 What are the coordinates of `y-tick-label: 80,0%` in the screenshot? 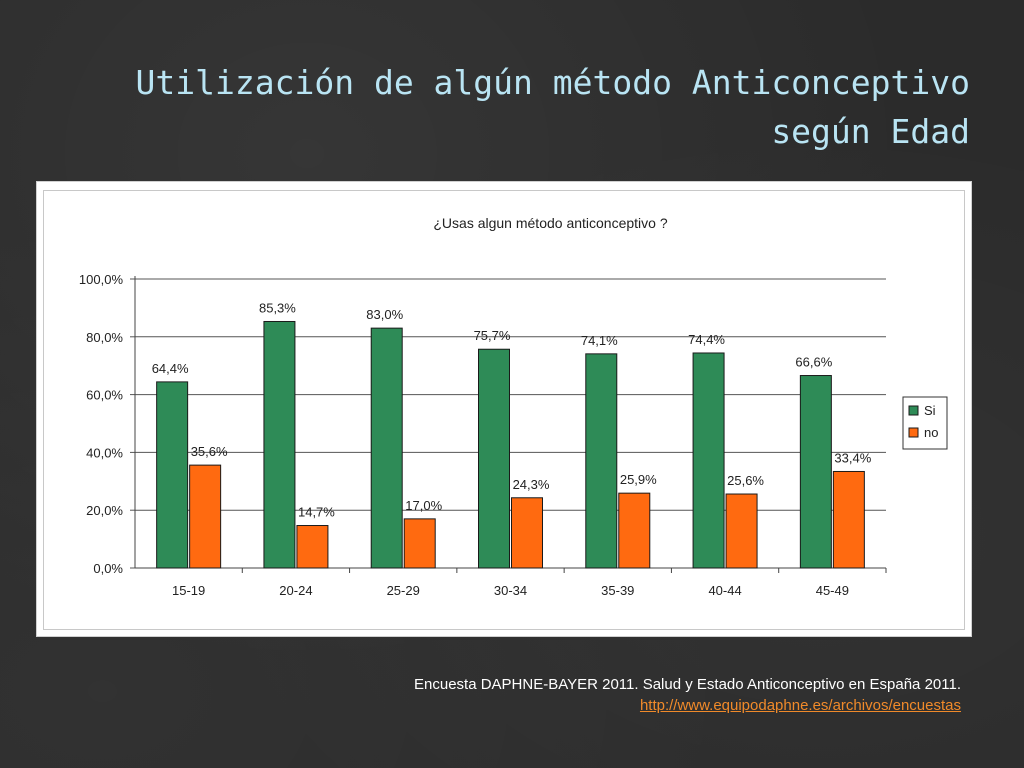 It's located at (104, 337).